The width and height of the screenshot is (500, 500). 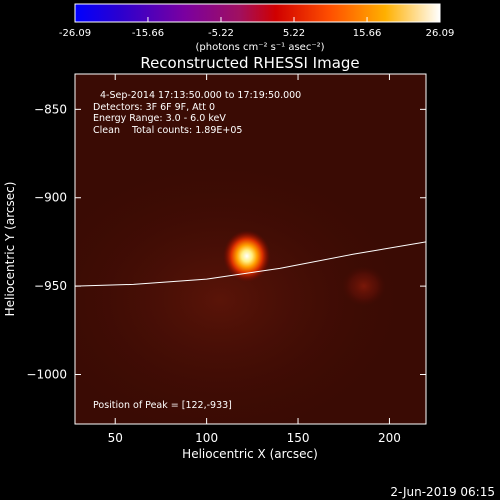 I want to click on footer-date: 2-Jun-2019 06:15, so click(x=442, y=492).